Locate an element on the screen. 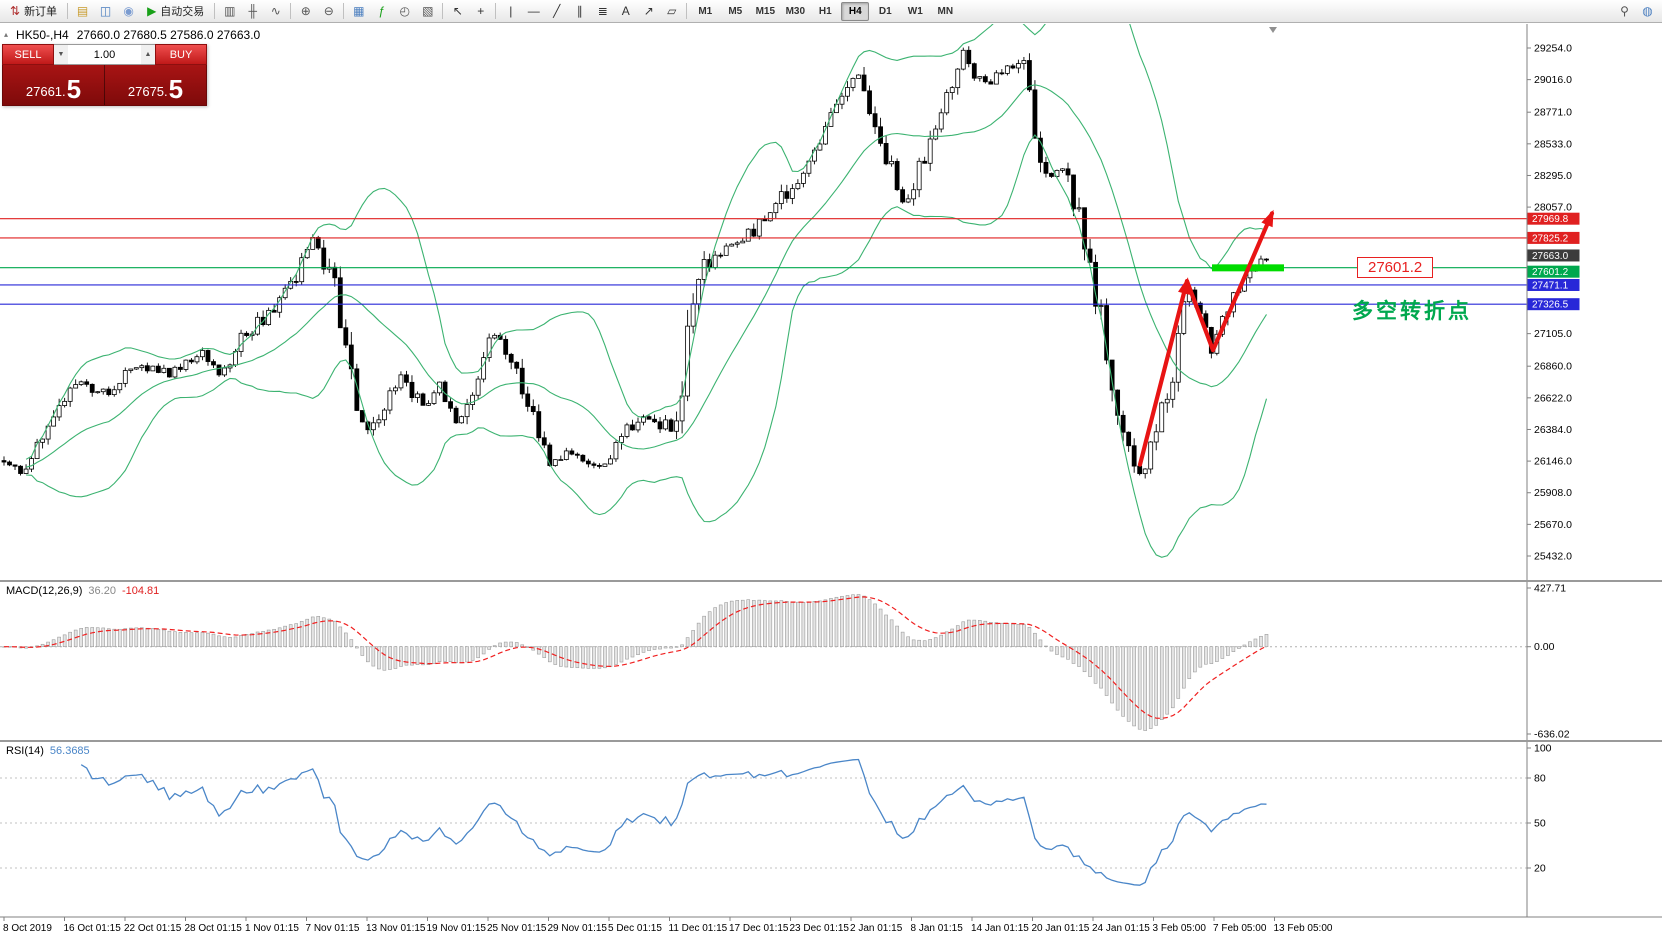  macd-indicator is located at coordinates (763, 662).